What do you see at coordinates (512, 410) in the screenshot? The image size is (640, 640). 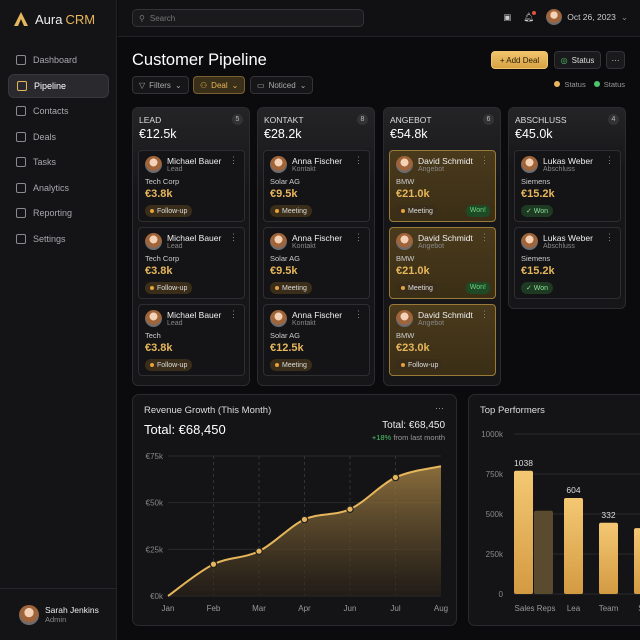 I see `panel-title: Top Performers` at bounding box center [512, 410].